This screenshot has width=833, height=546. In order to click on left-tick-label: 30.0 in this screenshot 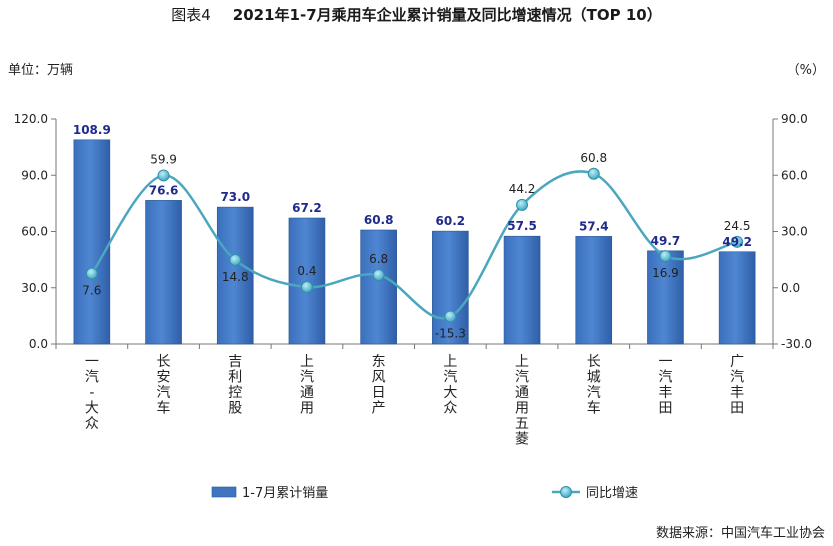, I will do `click(34, 288)`.